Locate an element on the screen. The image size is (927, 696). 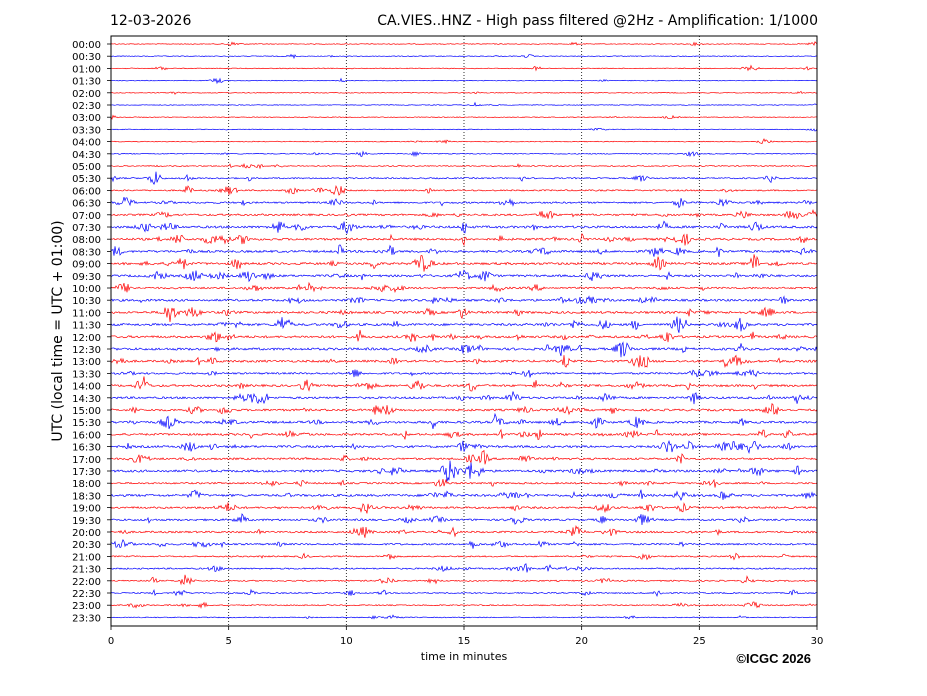
y-tick-label-47: 23:30 is located at coordinates (86, 618).